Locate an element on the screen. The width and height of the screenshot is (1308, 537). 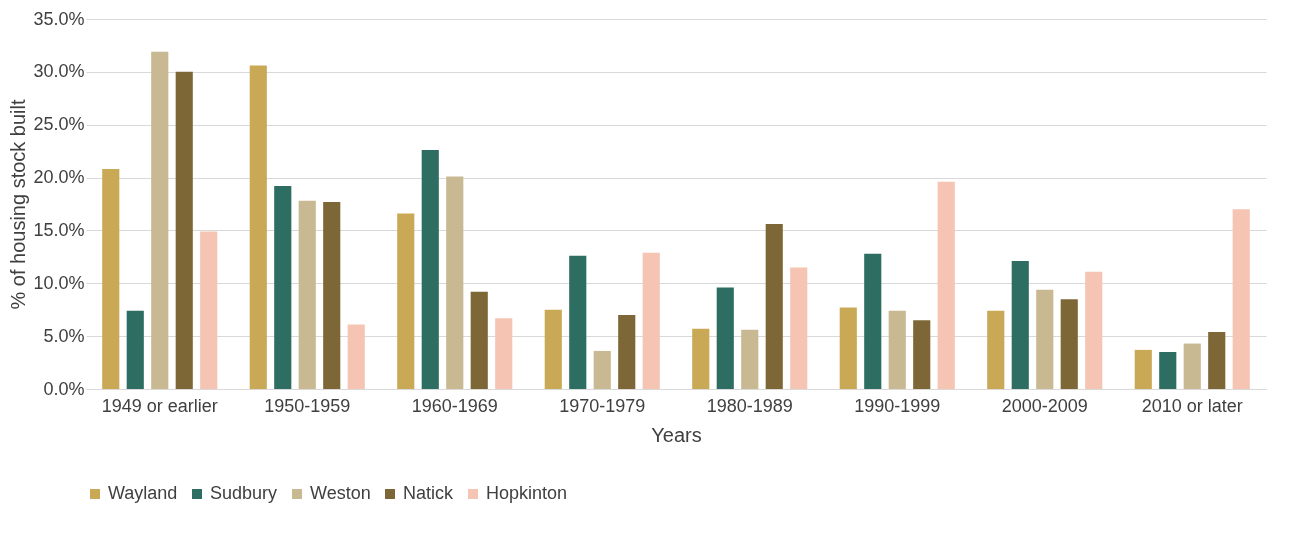
x-tick-label: 1960-1969 is located at coordinates (454, 405).